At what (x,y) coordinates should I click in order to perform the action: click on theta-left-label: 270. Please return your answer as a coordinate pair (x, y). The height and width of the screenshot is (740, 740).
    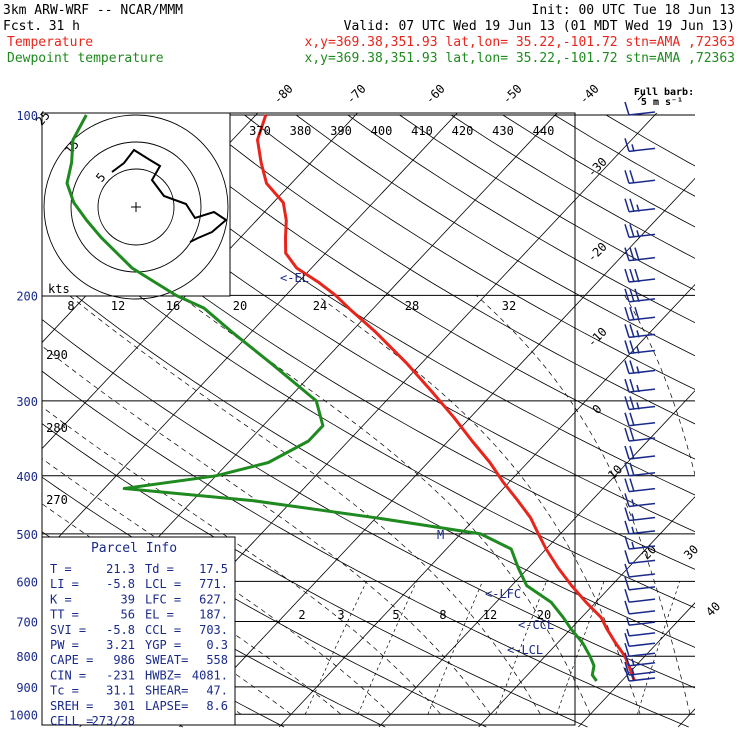
    Looking at the image, I should click on (57, 500).